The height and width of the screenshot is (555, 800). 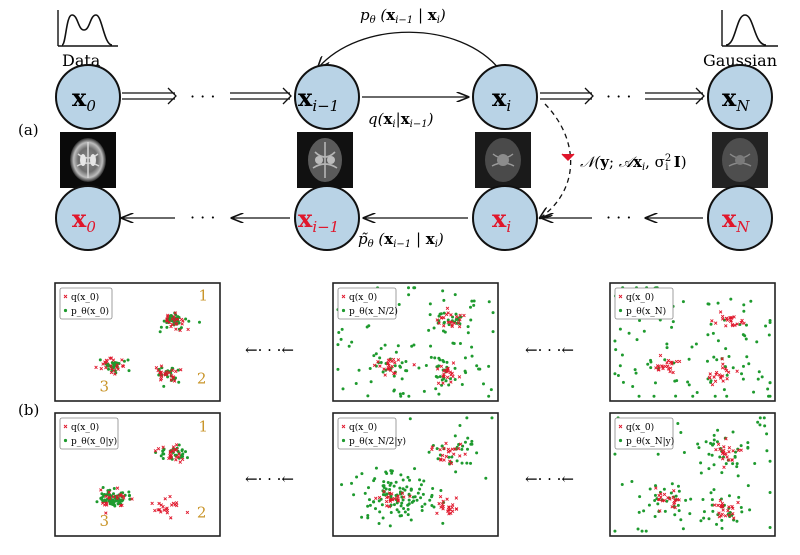 What do you see at coordinates (646, 311) in the screenshot?
I see `legend-entry-p: p_θ(x_N)` at bounding box center [646, 311].